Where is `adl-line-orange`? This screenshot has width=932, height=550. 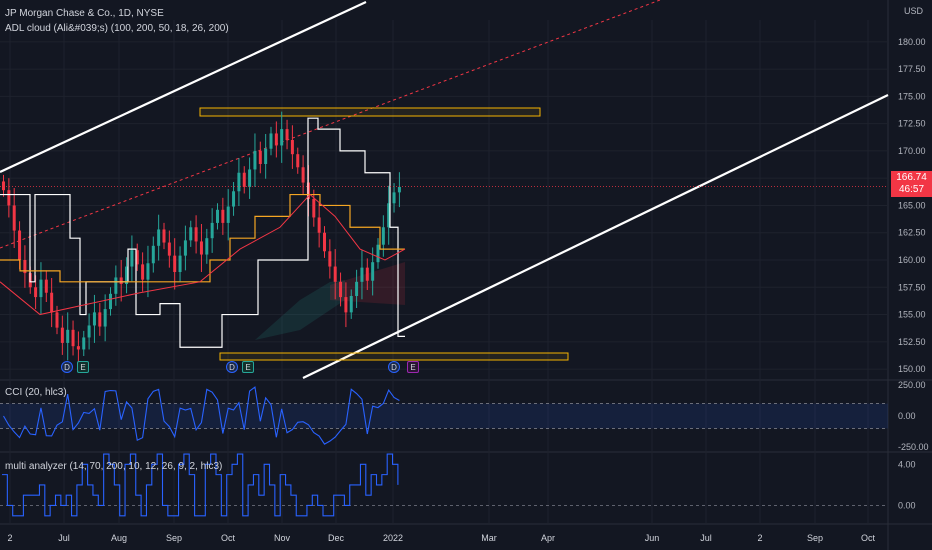
adl-line-orange is located at coordinates (202, 238).